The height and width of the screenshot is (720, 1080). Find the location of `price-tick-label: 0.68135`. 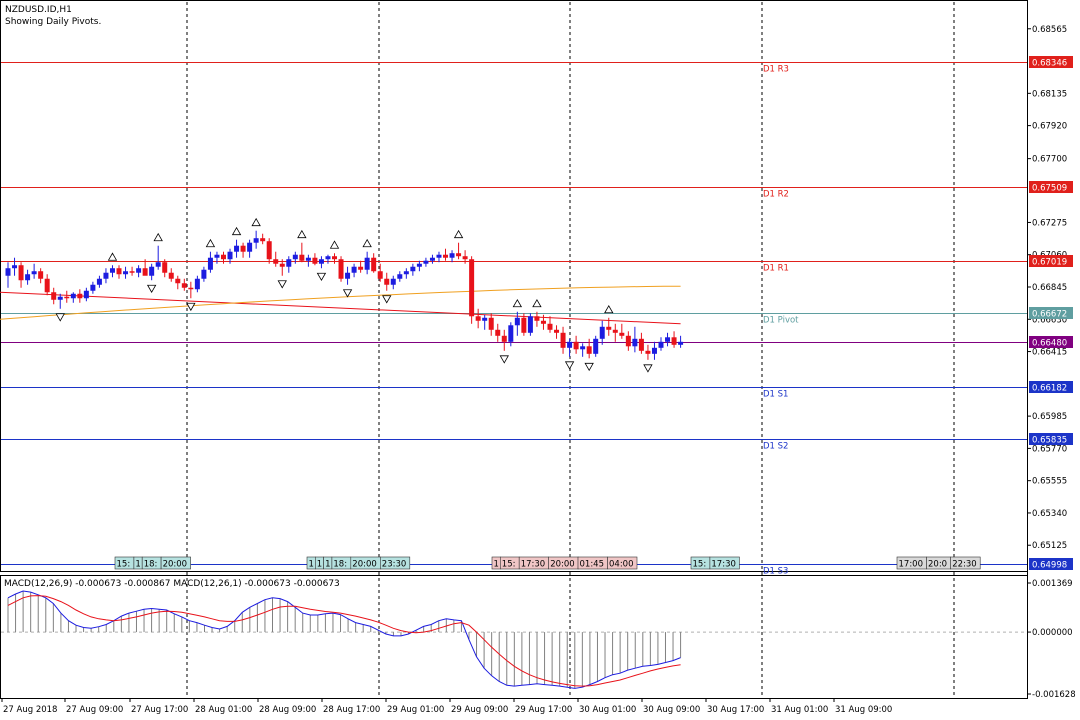

price-tick-label: 0.68135 is located at coordinates (1049, 94).